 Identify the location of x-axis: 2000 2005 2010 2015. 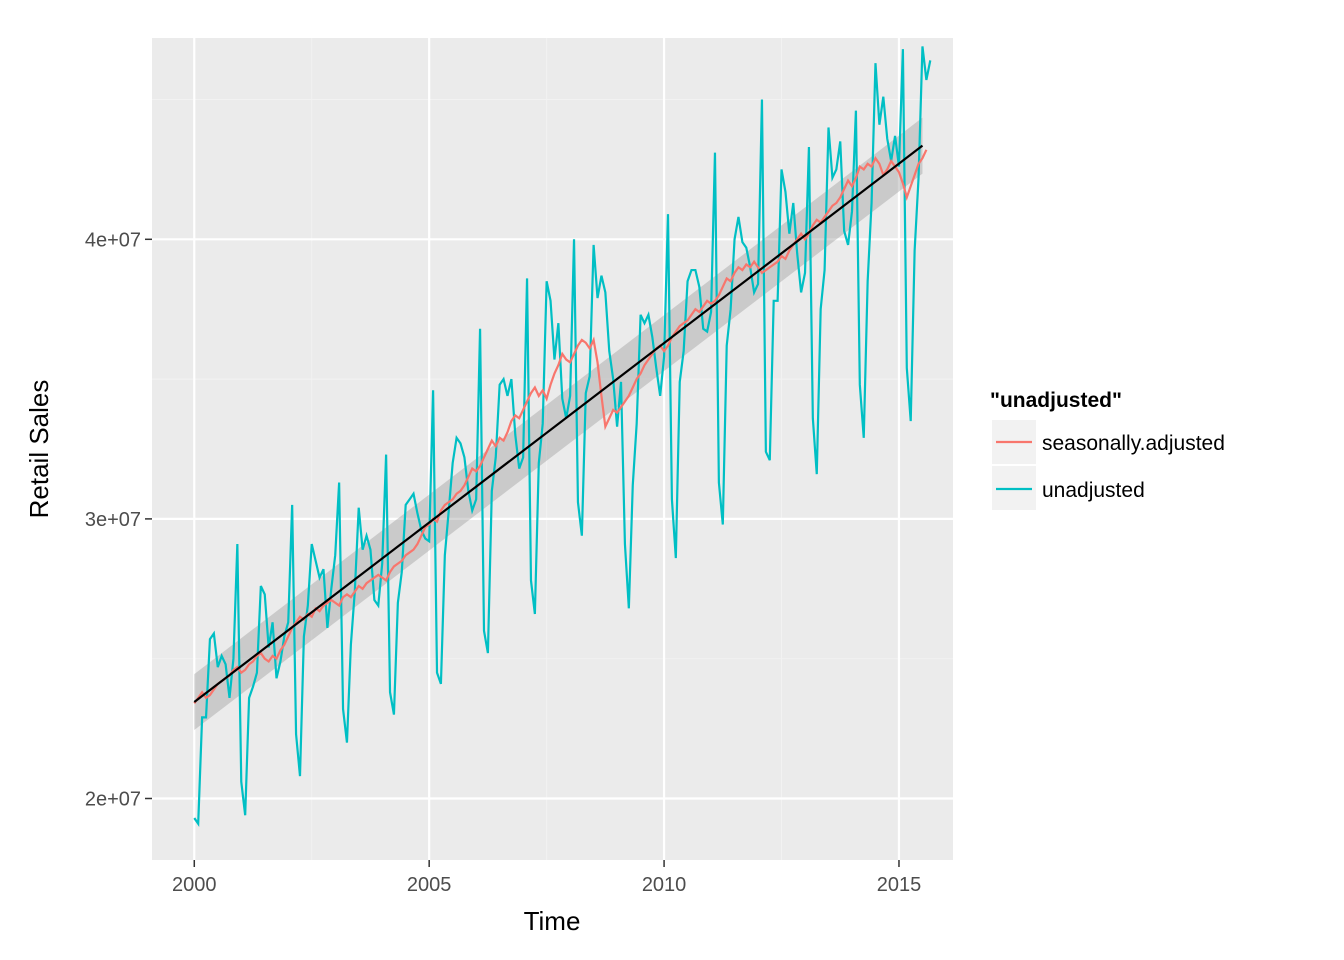
(546, 878).